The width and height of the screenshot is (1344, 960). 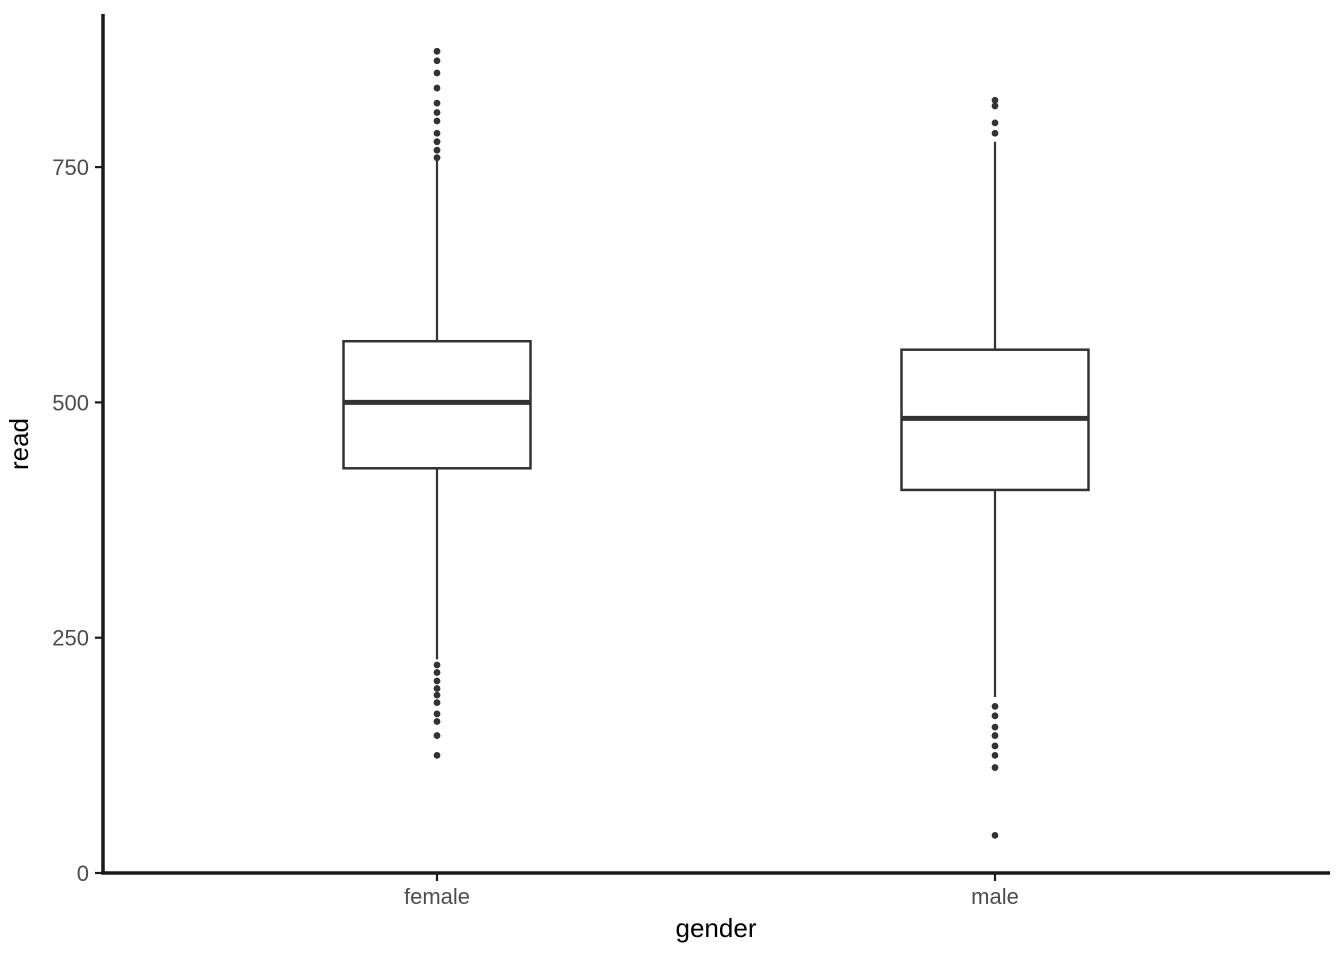 I want to click on y-tick-label: 750, so click(x=70, y=167).